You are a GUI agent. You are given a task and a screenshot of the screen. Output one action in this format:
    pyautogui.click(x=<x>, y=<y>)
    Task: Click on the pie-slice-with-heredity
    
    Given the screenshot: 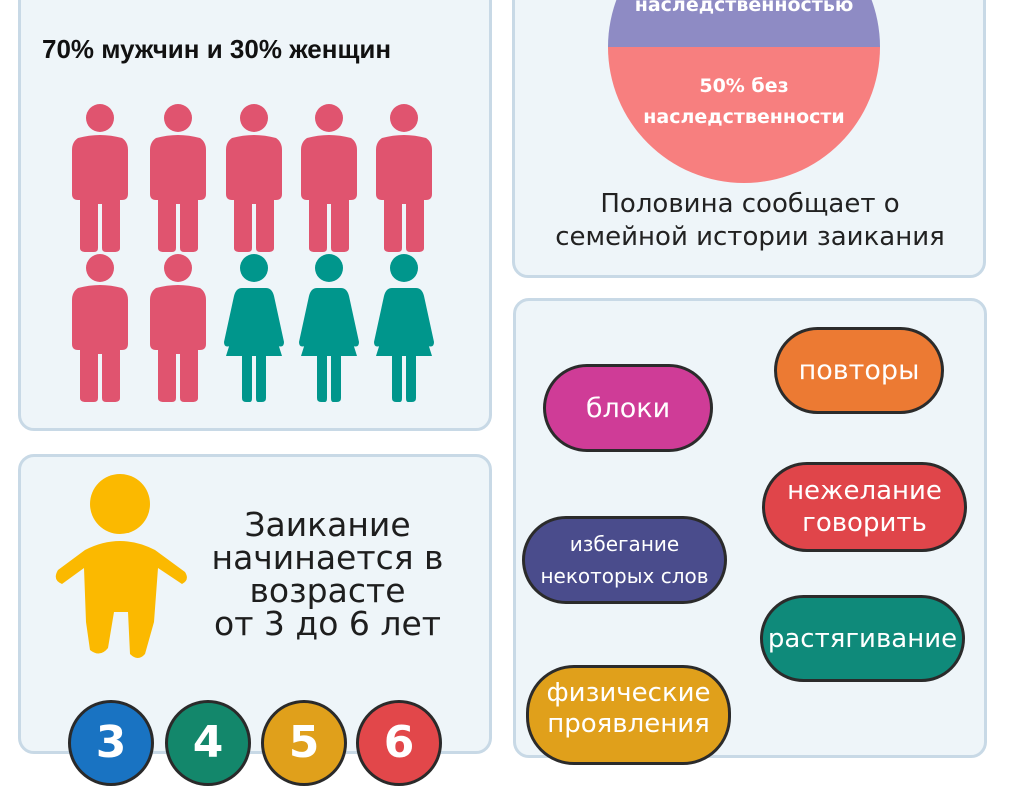 What is the action you would take?
    pyautogui.click(x=744, y=23)
    